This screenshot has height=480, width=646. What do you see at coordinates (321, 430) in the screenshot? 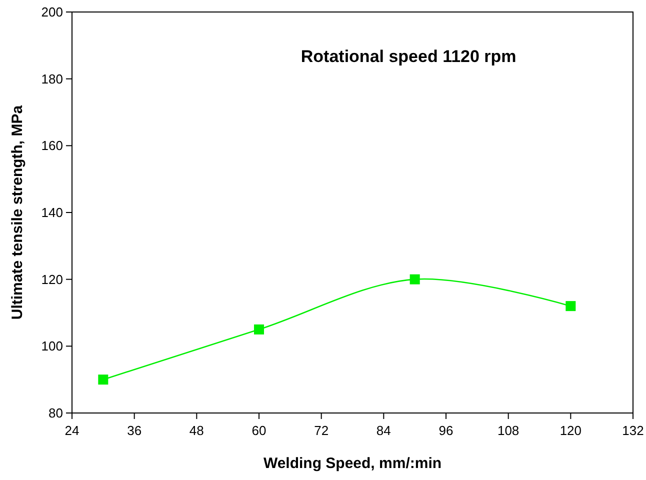
I see `x-tick-label: 72` at bounding box center [321, 430].